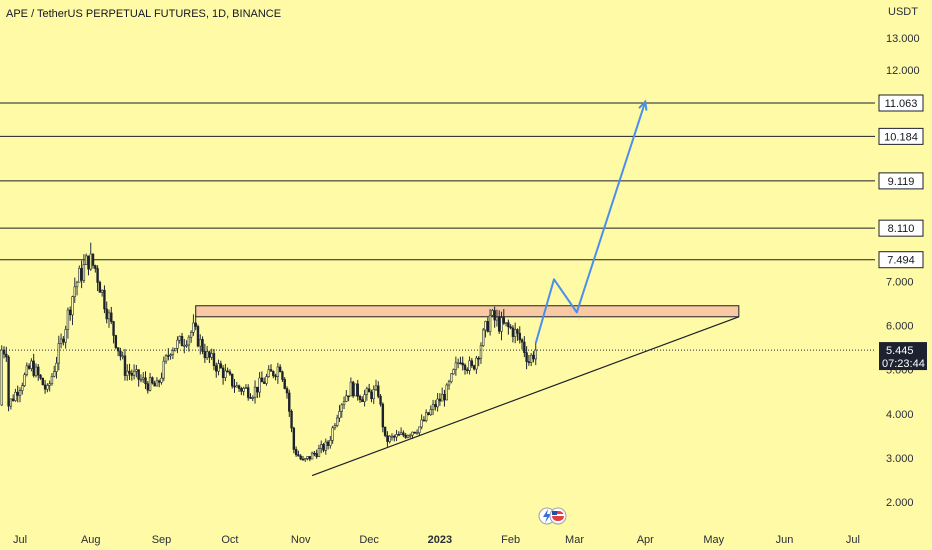  I want to click on event-icons, so click(552, 516).